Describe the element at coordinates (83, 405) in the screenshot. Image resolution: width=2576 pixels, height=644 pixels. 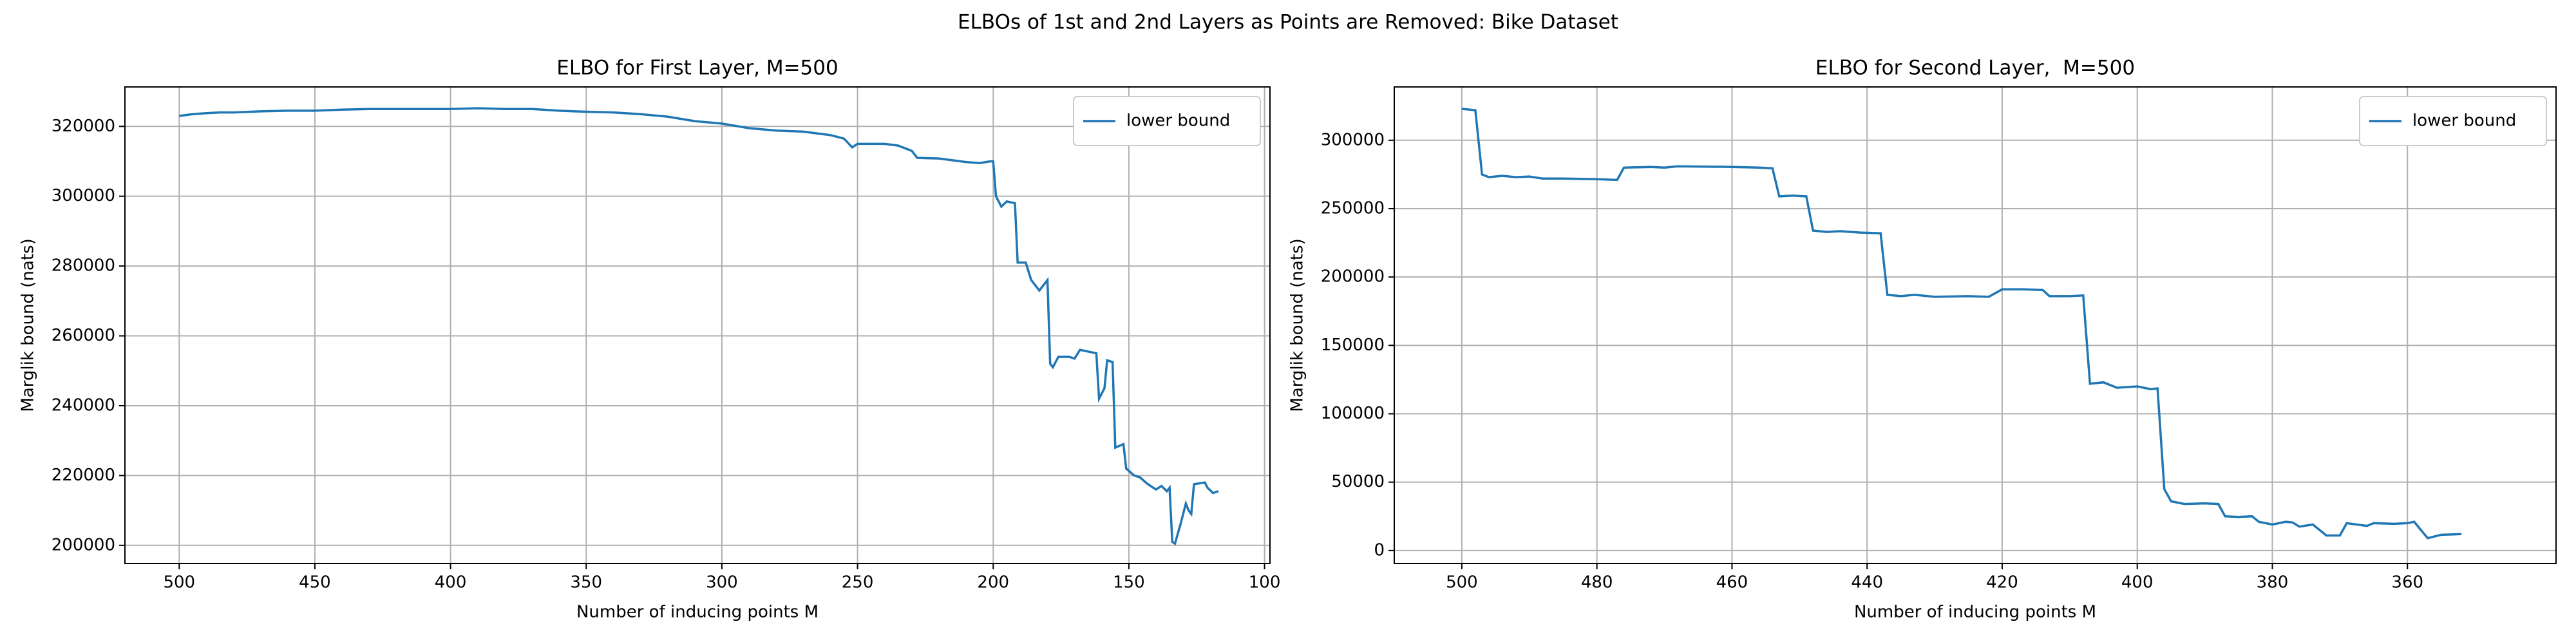
I see `y-tick-label: 240000` at that location.